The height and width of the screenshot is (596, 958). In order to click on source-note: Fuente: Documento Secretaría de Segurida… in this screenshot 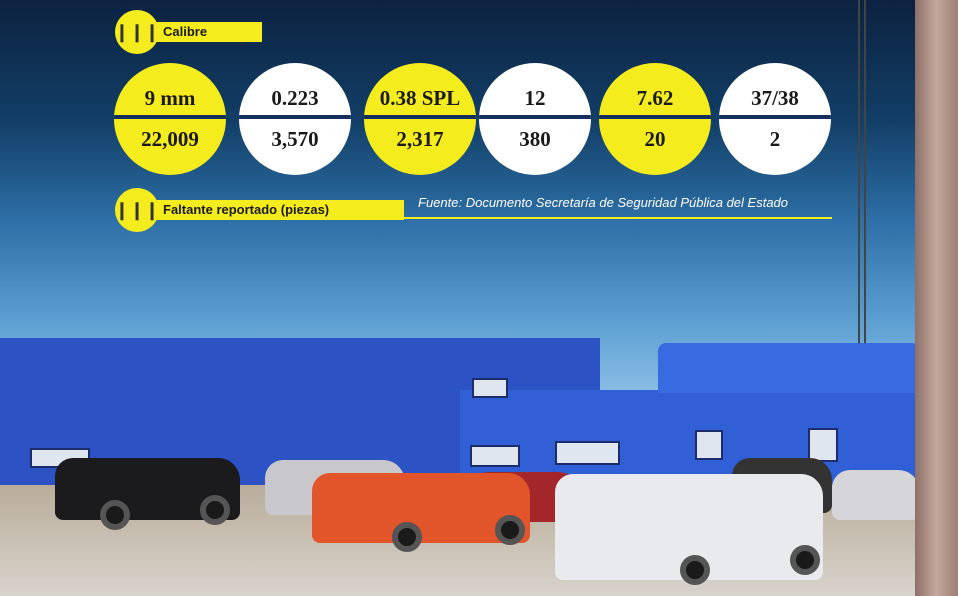, I will do `click(603, 202)`.